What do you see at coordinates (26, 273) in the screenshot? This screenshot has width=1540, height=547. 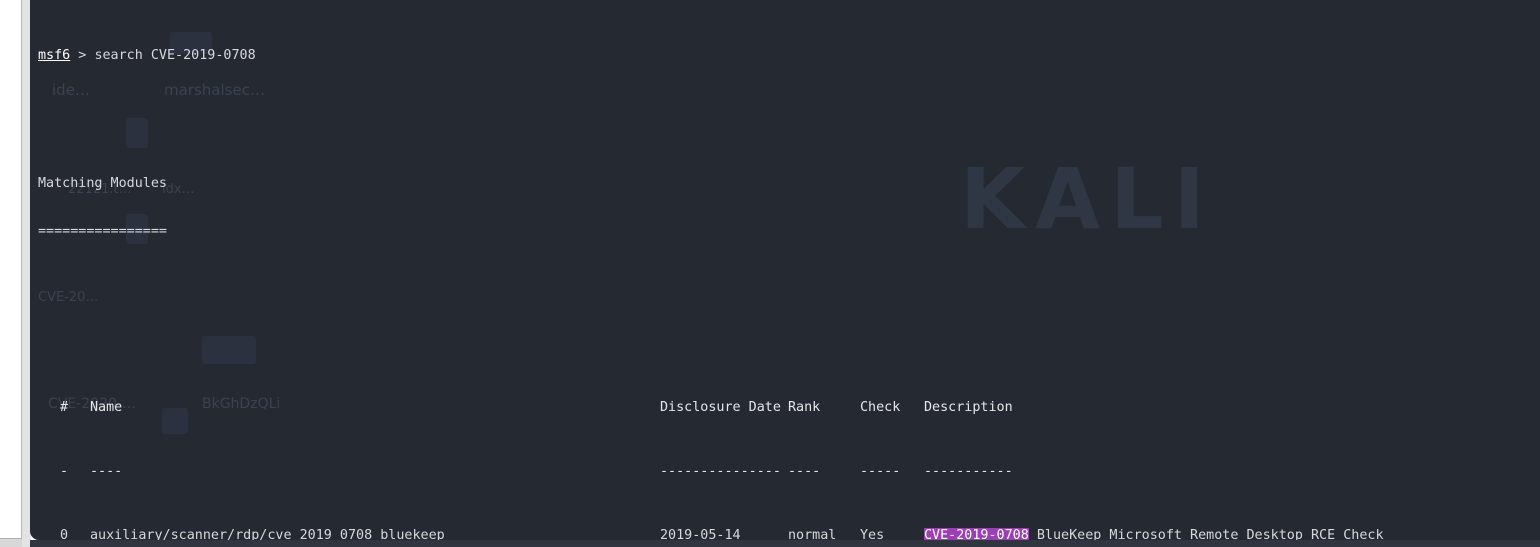 I see `window-chrome-strip` at bounding box center [26, 273].